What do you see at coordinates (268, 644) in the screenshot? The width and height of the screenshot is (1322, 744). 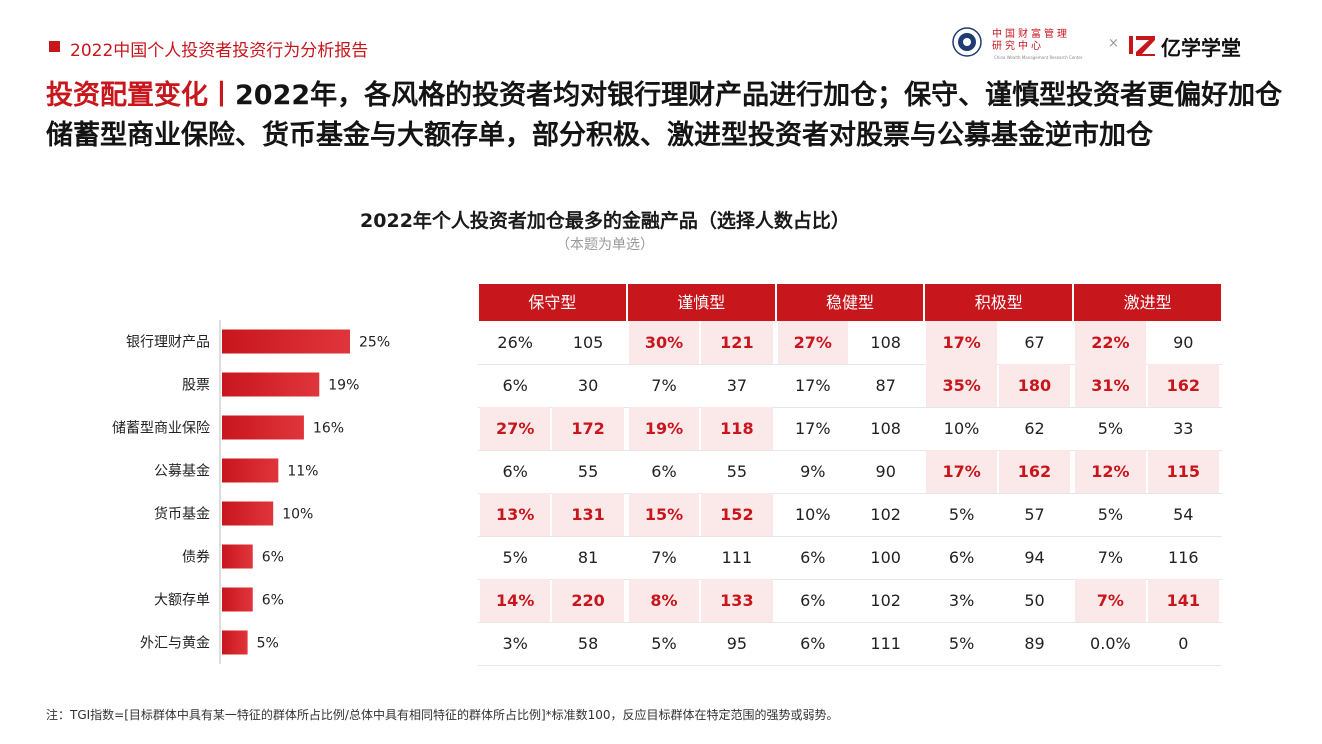 I see `bar-value-label: 5%` at bounding box center [268, 644].